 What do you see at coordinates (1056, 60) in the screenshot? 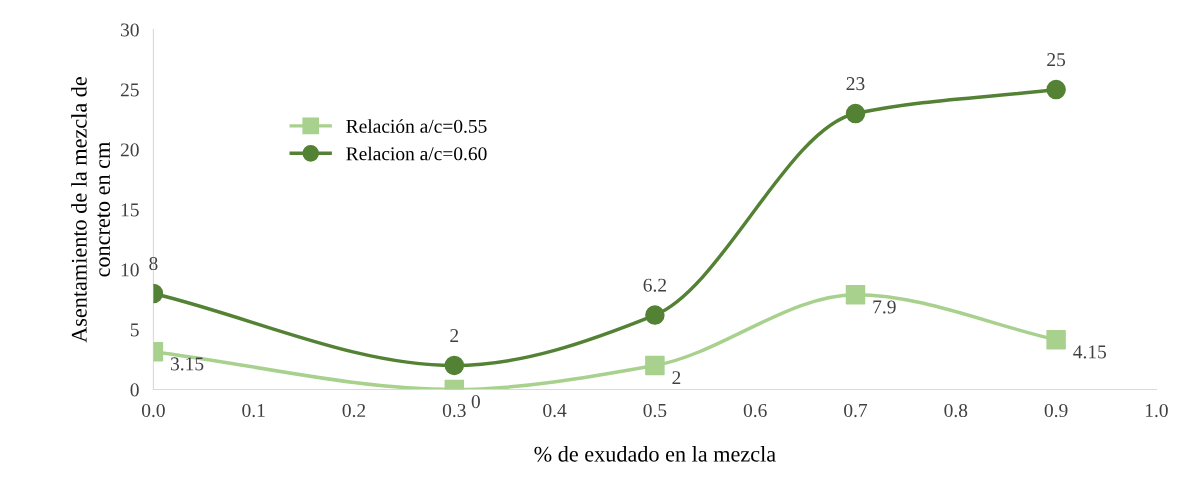
I see `data-label: 25` at bounding box center [1056, 60].